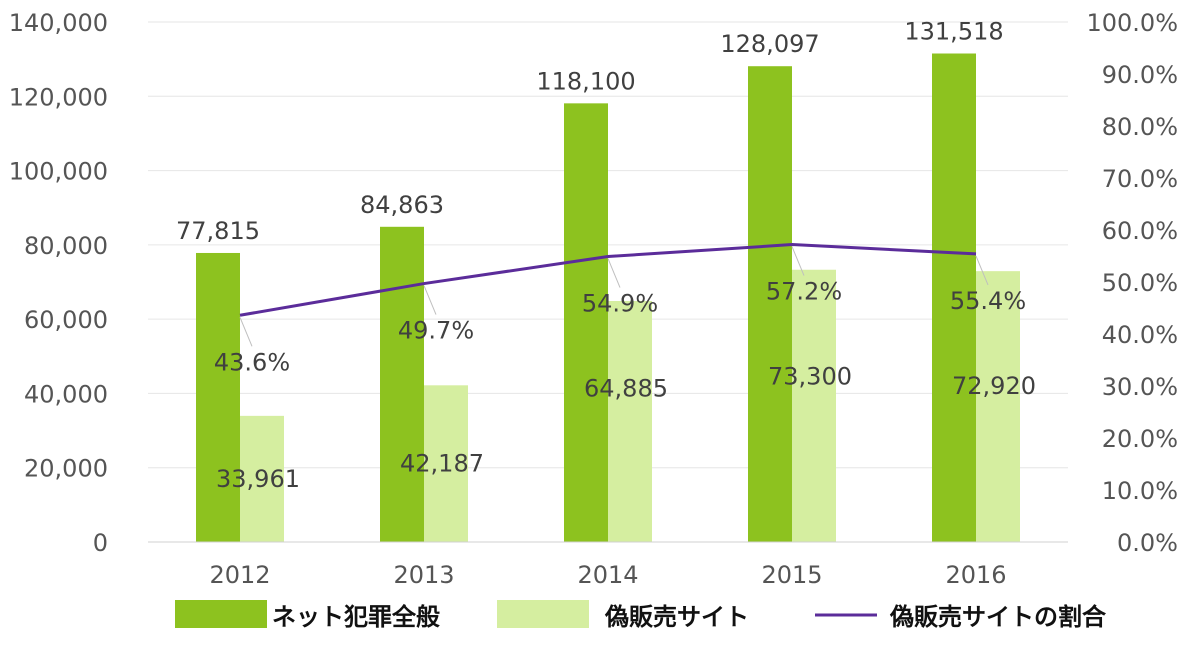 This screenshot has width=1200, height=645. Describe the element at coordinates (994, 386) in the screenshot. I see `label-fake: 72,920` at that location.